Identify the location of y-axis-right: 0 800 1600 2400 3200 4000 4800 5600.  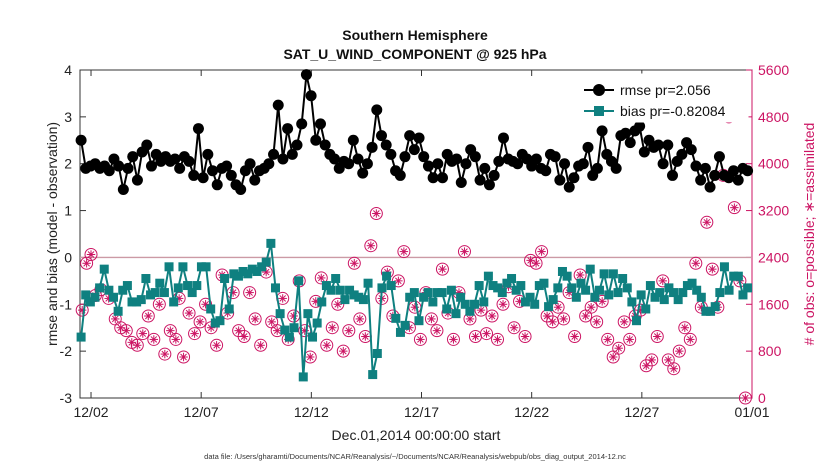
(767, 234).